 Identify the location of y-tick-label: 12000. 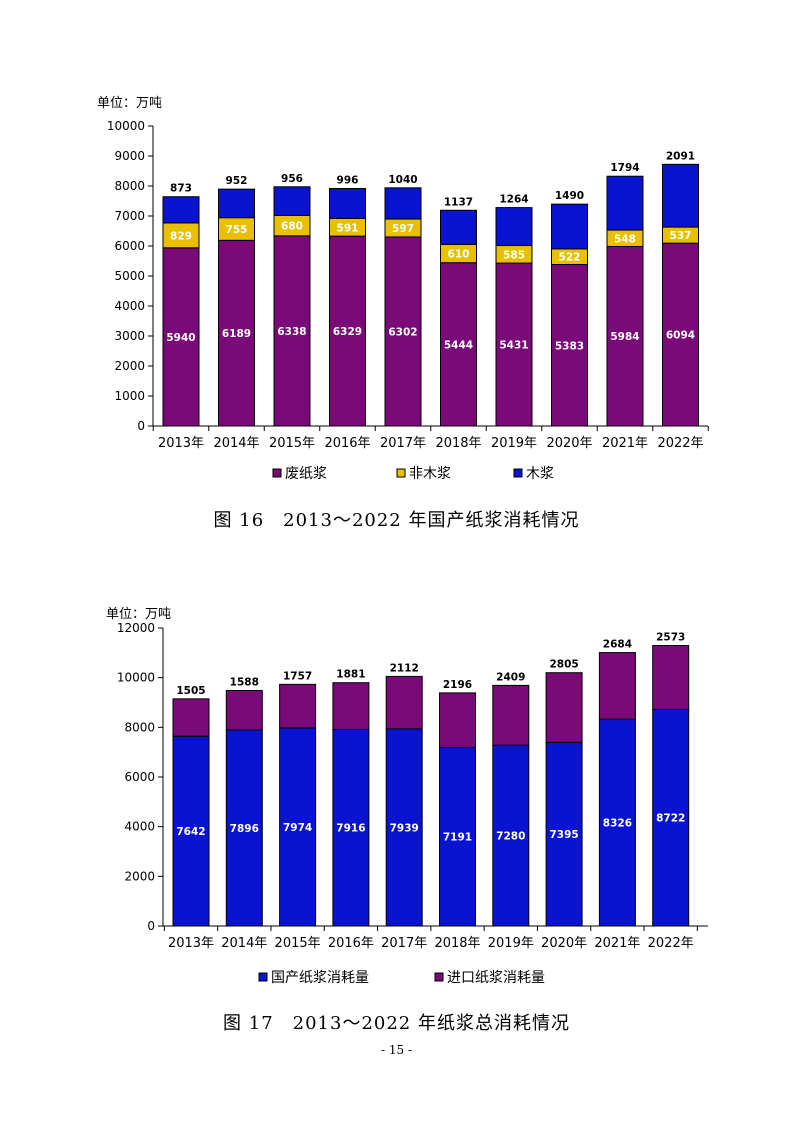
(136, 628).